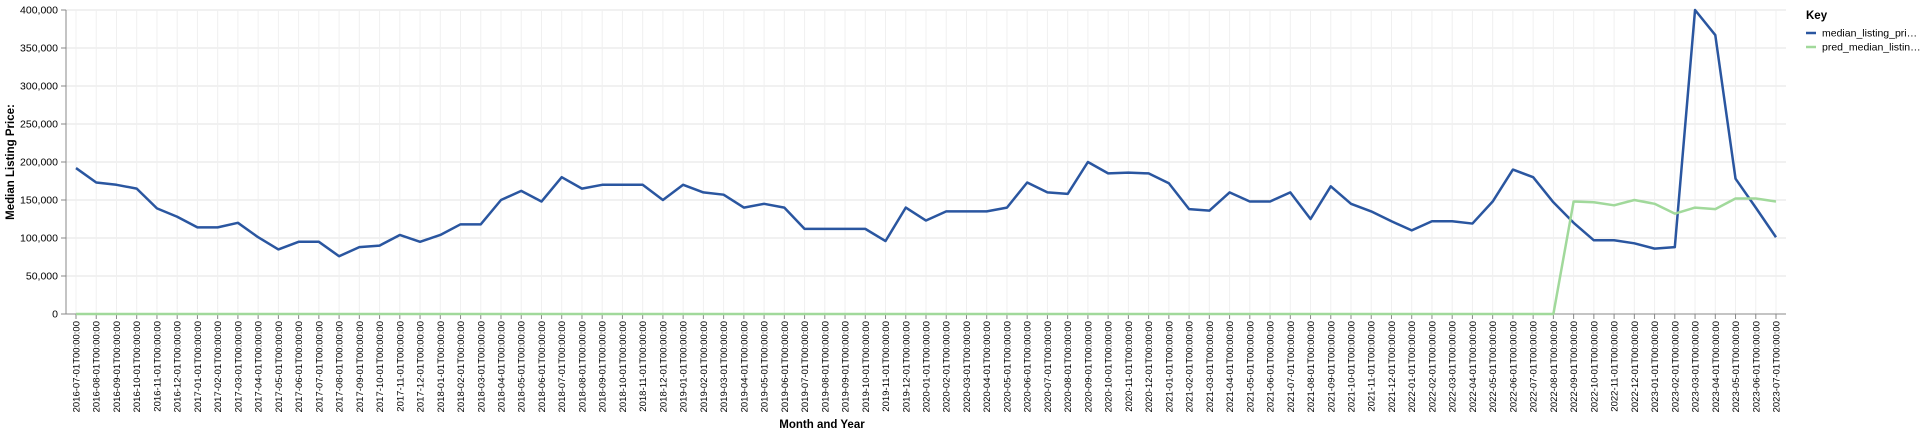 The width and height of the screenshot is (1920, 439). I want to click on x-tick-label: 2021-01-01T00:00:00, so click(1169, 366).